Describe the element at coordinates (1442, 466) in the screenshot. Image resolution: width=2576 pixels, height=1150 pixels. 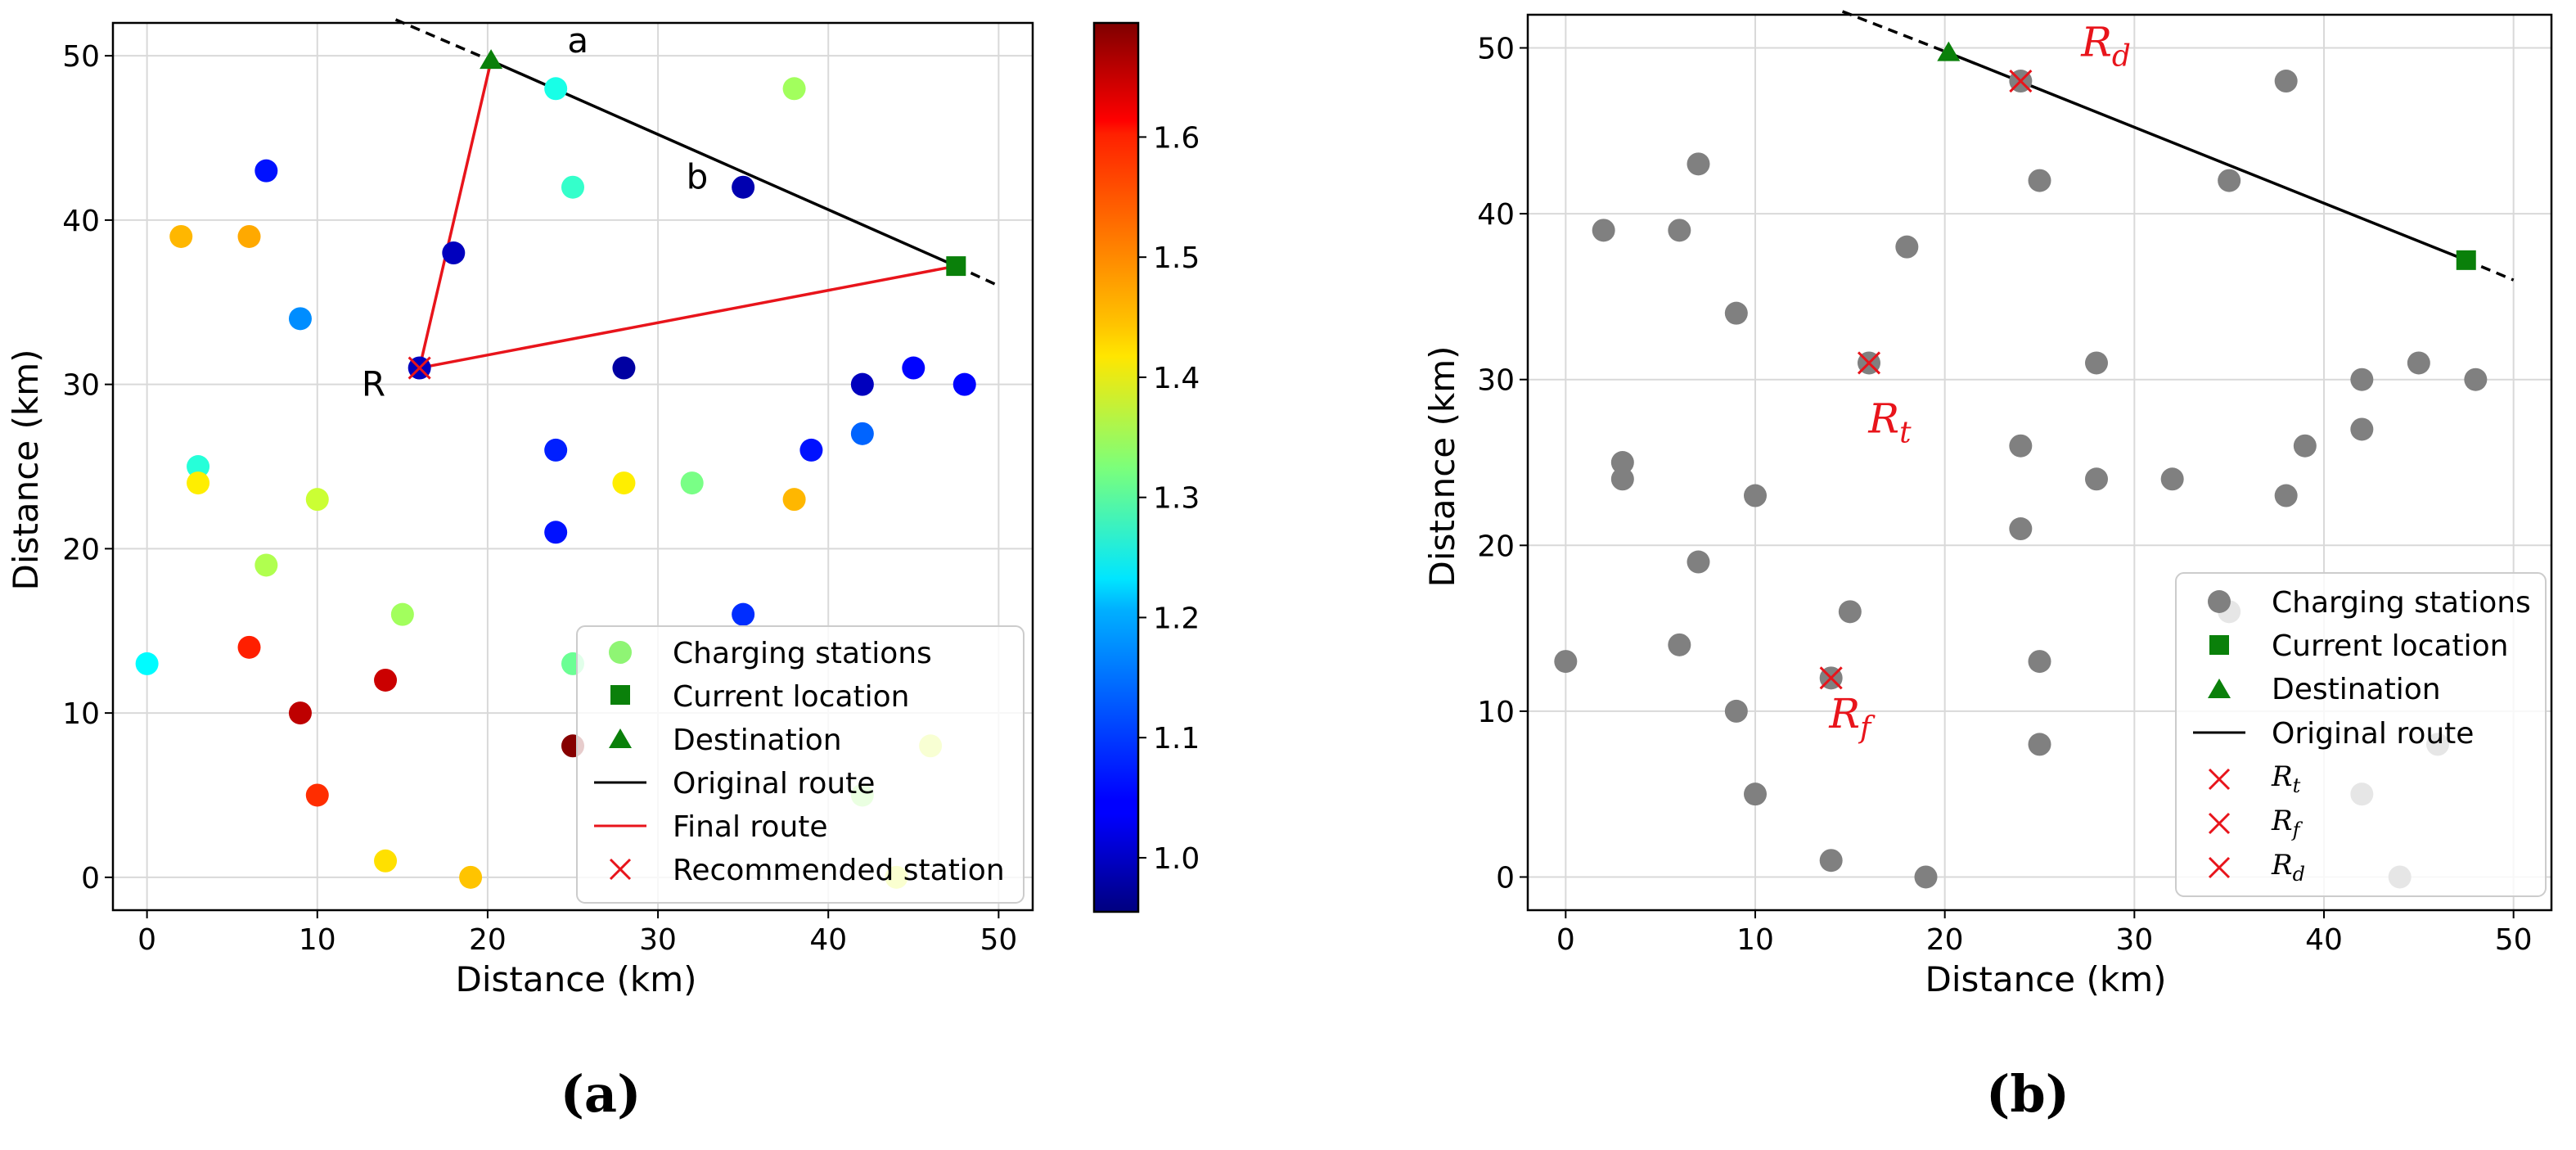
I see `ylabel-b: Distance (km)` at that location.